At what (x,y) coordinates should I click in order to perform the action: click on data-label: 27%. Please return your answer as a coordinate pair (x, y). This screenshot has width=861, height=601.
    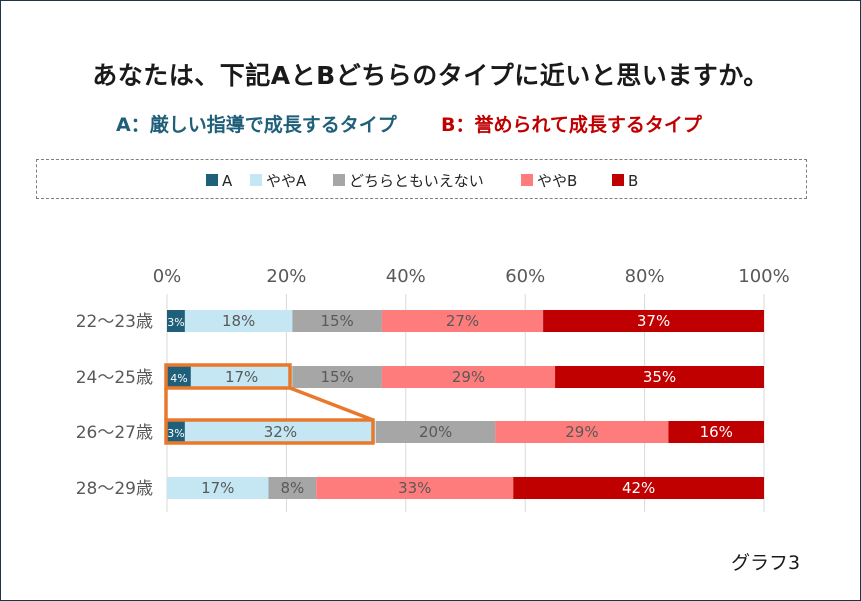
    Looking at the image, I should click on (462, 321).